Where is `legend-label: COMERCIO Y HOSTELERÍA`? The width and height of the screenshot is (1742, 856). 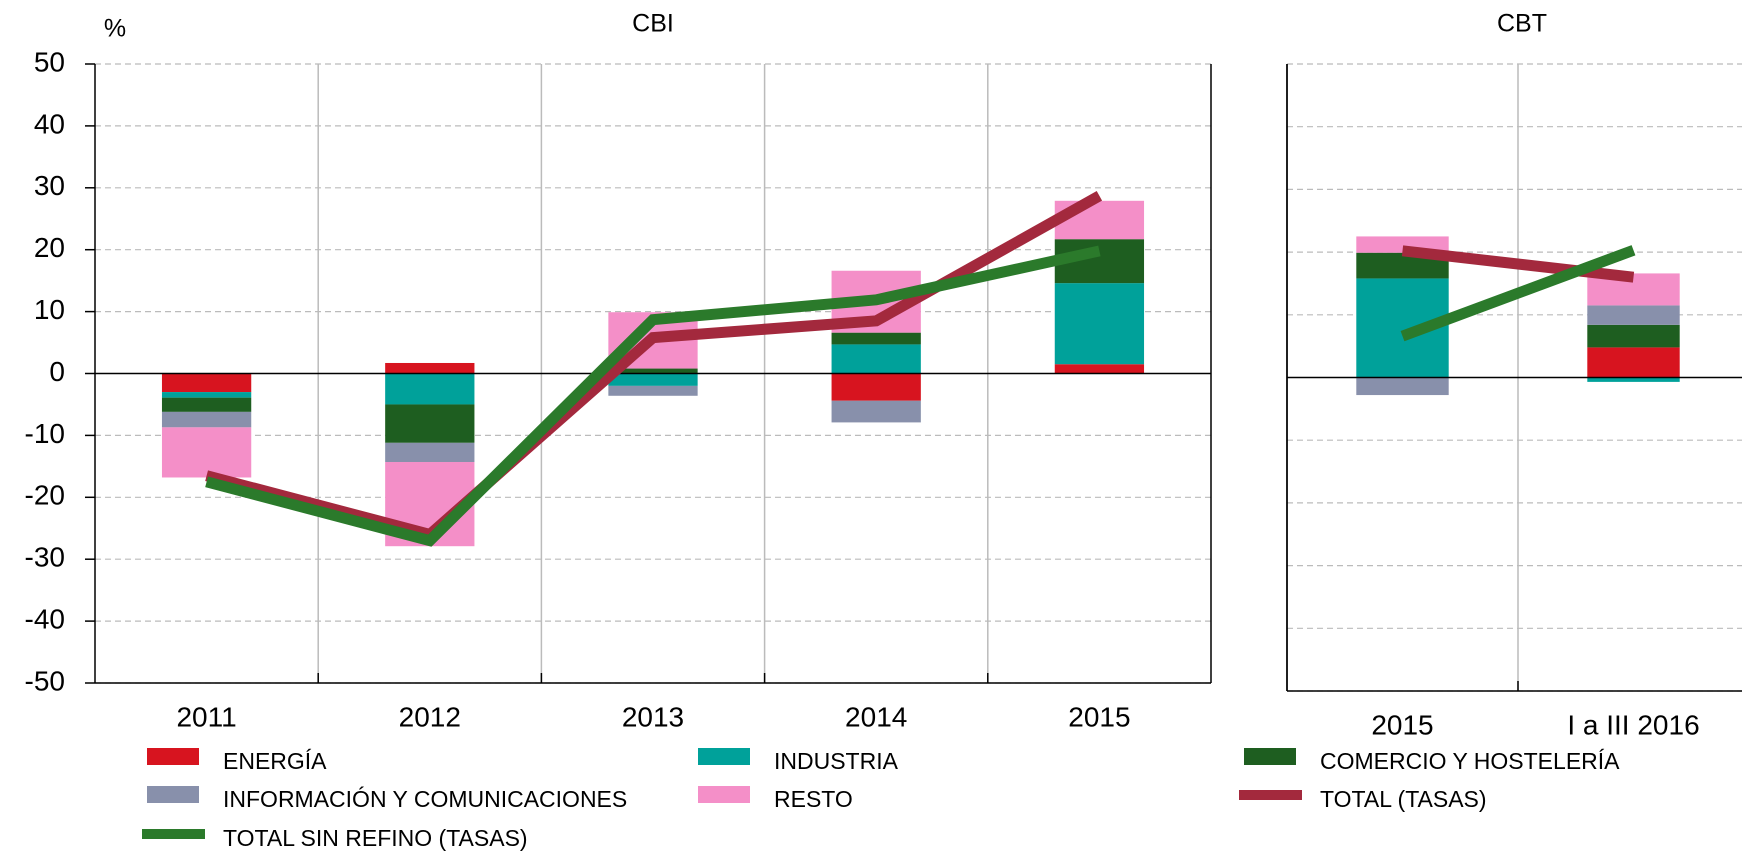
legend-label: COMERCIO Y HOSTELERÍA is located at coordinates (1470, 761).